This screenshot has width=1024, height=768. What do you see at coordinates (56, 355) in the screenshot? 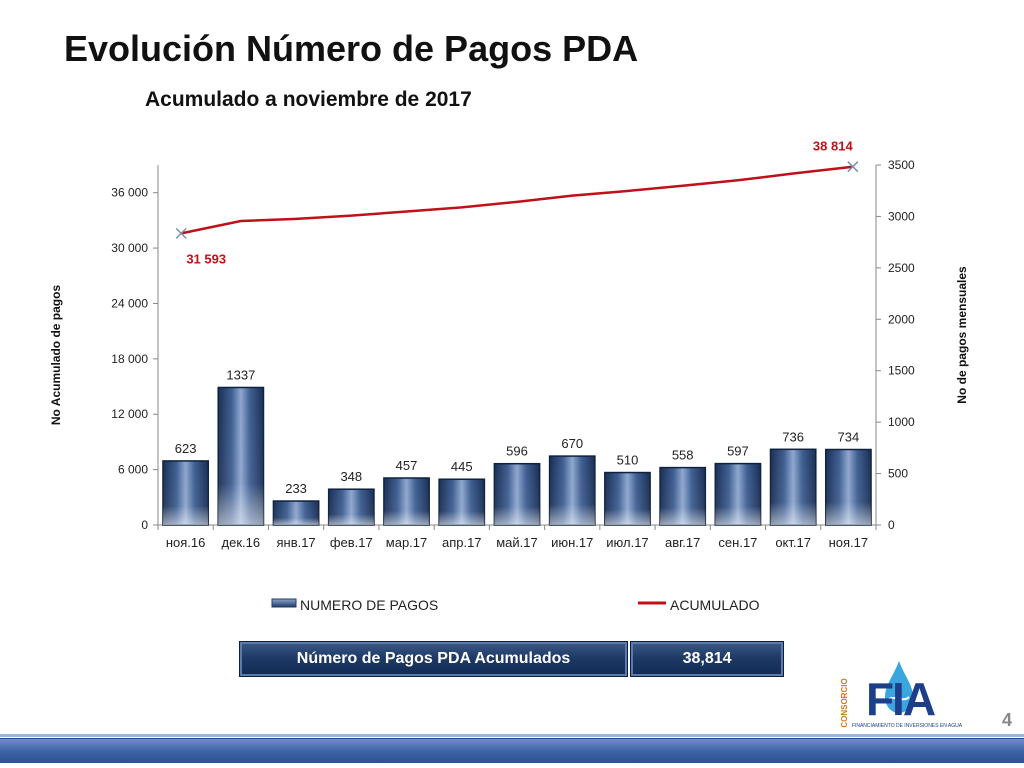
I see `y-left-axis-title: No Acumulado de pagos` at bounding box center [56, 355].